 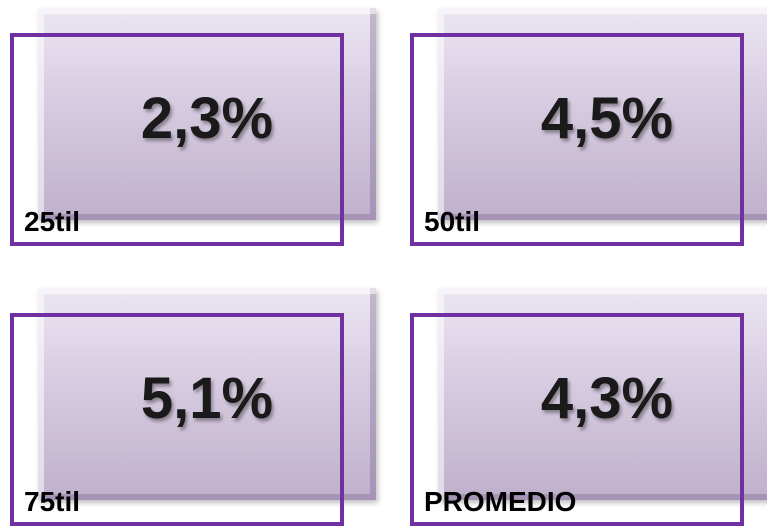 What do you see at coordinates (452, 221) in the screenshot?
I see `tile-label: 50til` at bounding box center [452, 221].